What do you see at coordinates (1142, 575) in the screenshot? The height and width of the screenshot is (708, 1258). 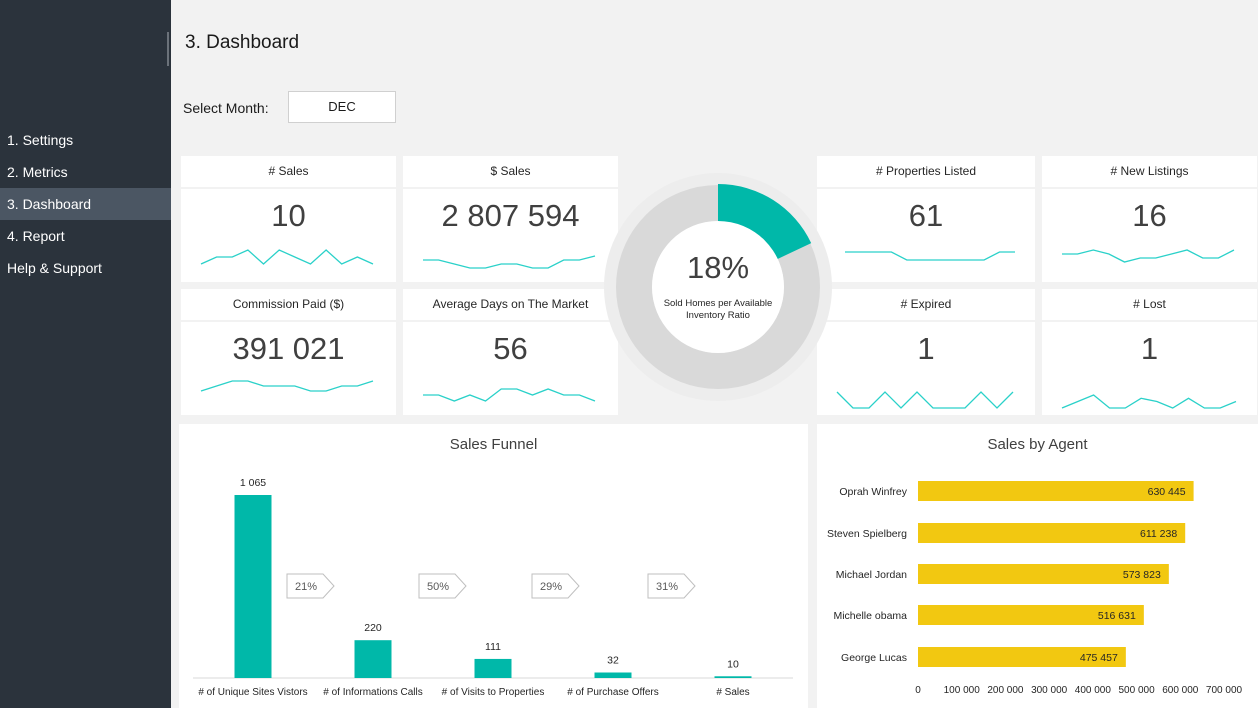 I see `bar-value-label: 573 823` at bounding box center [1142, 575].